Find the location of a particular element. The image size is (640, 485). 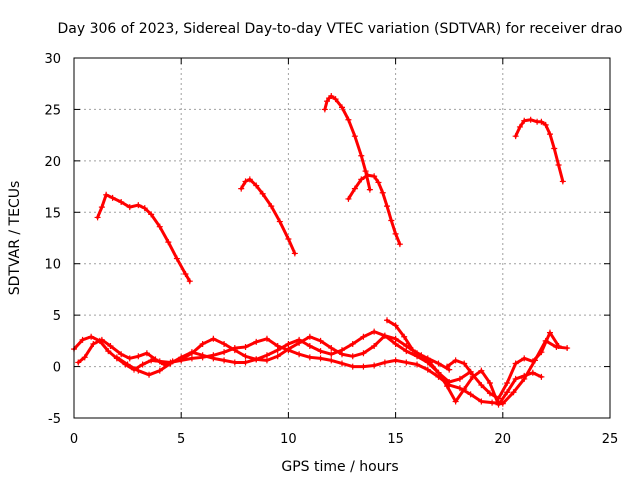

y-tick-label: 10 is located at coordinates (52, 265).